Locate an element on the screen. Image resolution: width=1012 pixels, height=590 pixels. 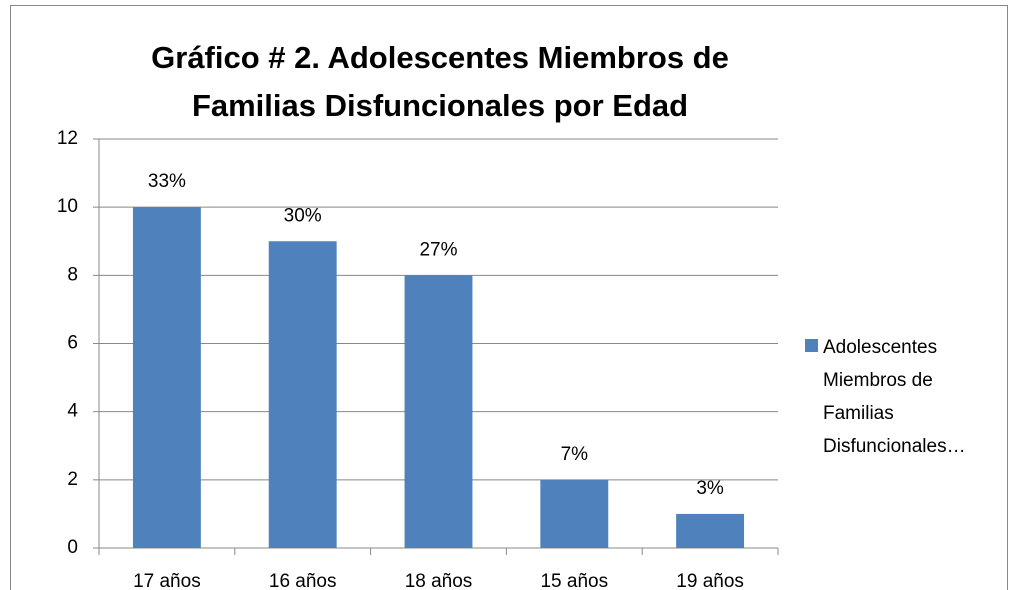
data-label: 3% is located at coordinates (710, 488).